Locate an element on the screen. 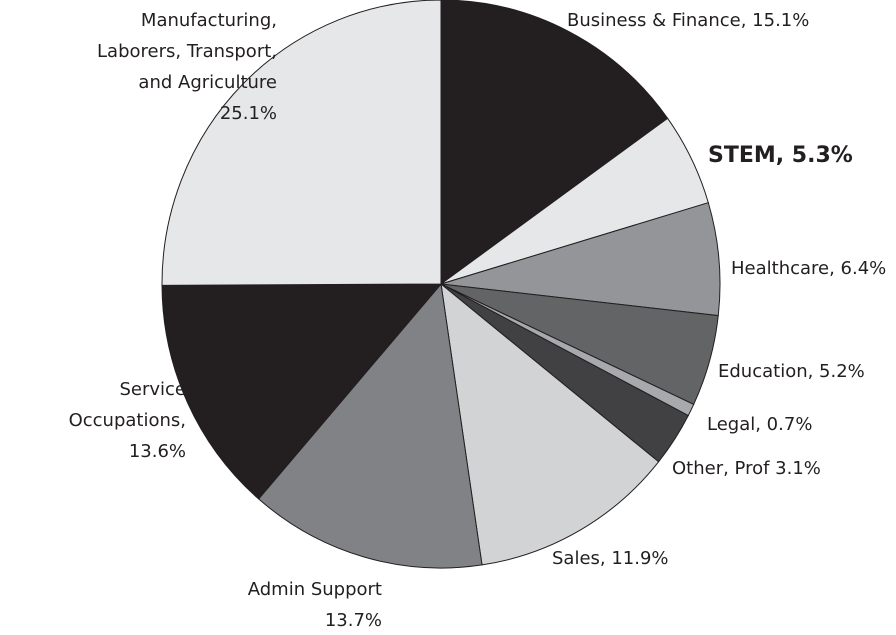  slice-label-line: Occupations, is located at coordinates (127, 420).